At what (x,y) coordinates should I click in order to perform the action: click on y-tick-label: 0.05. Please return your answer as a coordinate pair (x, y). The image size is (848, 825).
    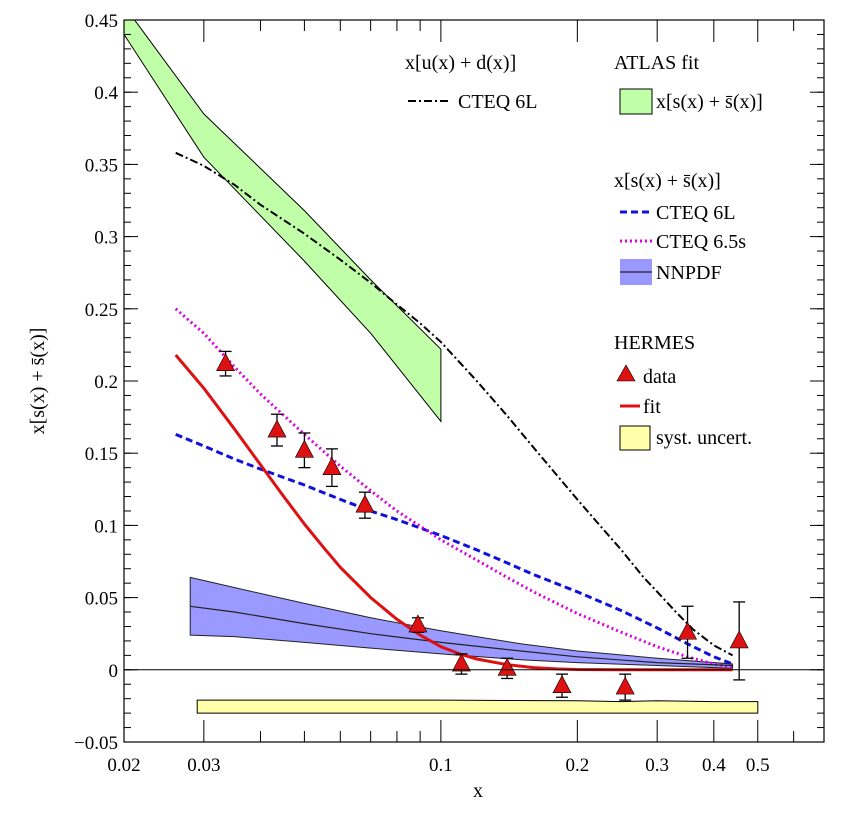
    Looking at the image, I should click on (101, 599).